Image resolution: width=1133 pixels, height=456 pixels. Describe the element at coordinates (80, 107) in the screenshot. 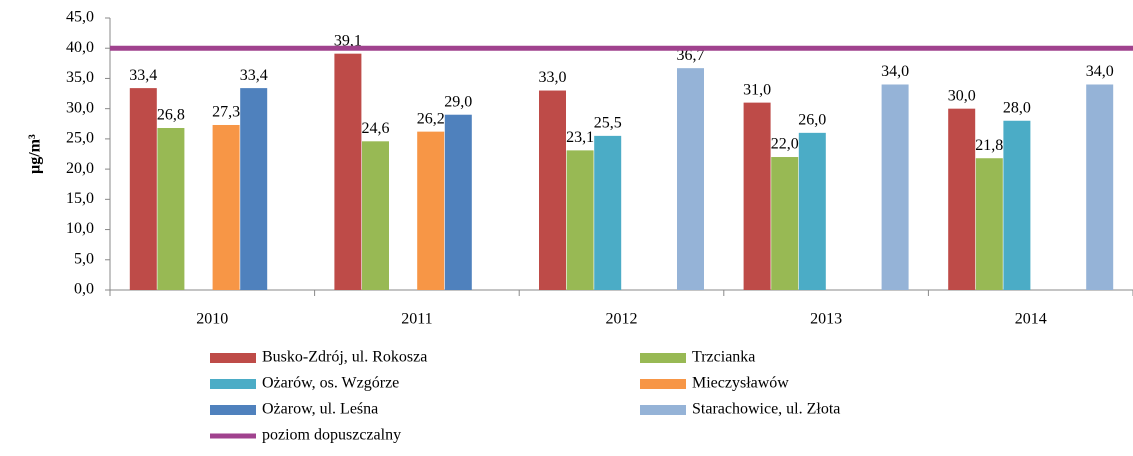

I see `y-tick-label: 30,0` at that location.